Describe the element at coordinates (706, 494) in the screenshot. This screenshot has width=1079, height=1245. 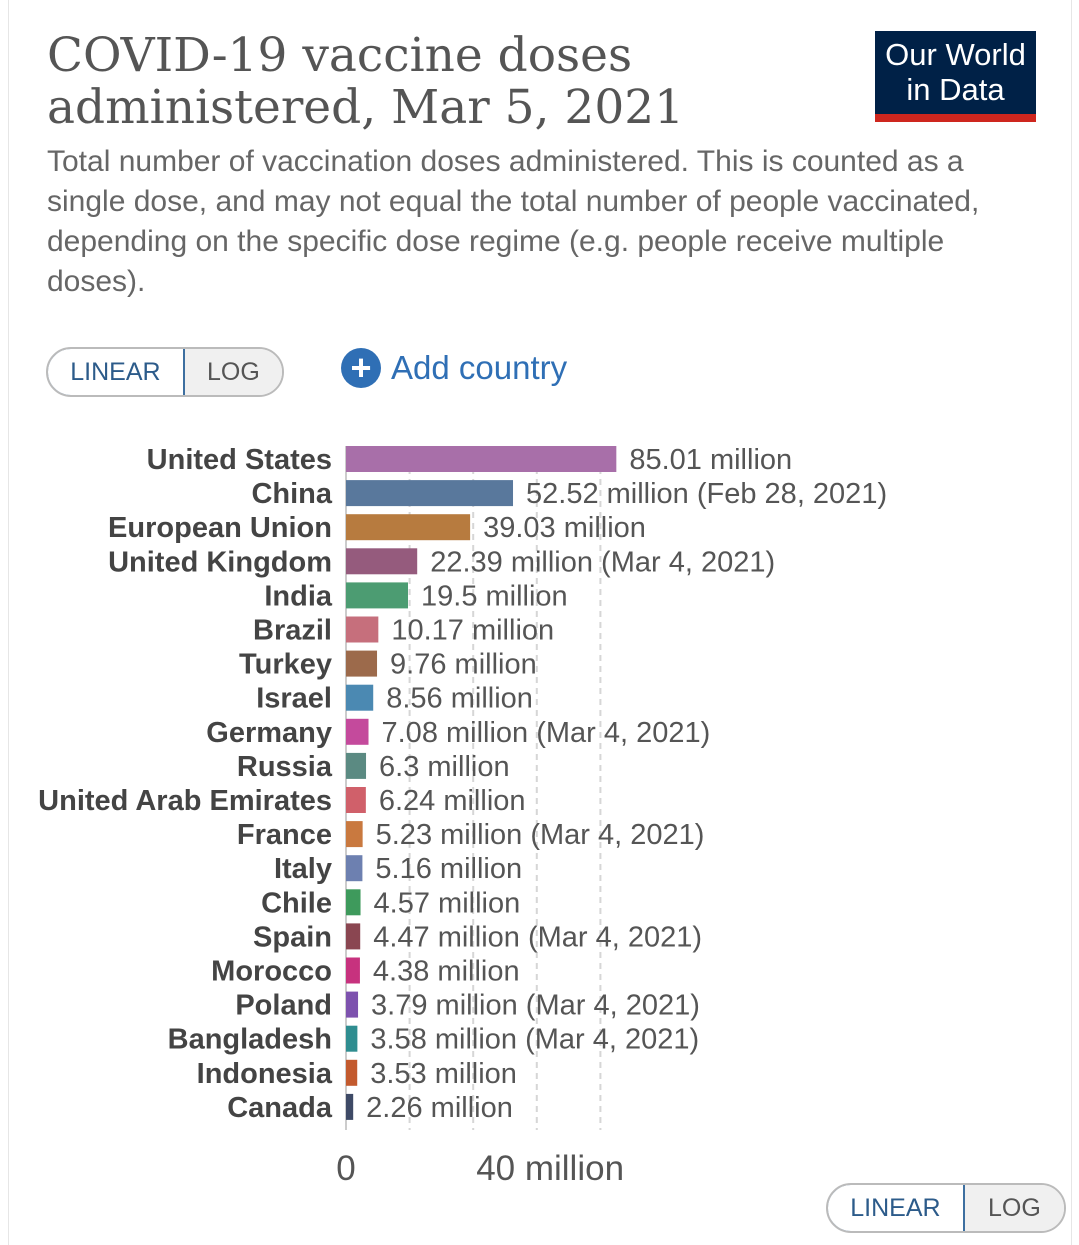
I see `data-label: 52.52 million (Feb 28, 2021)` at that location.